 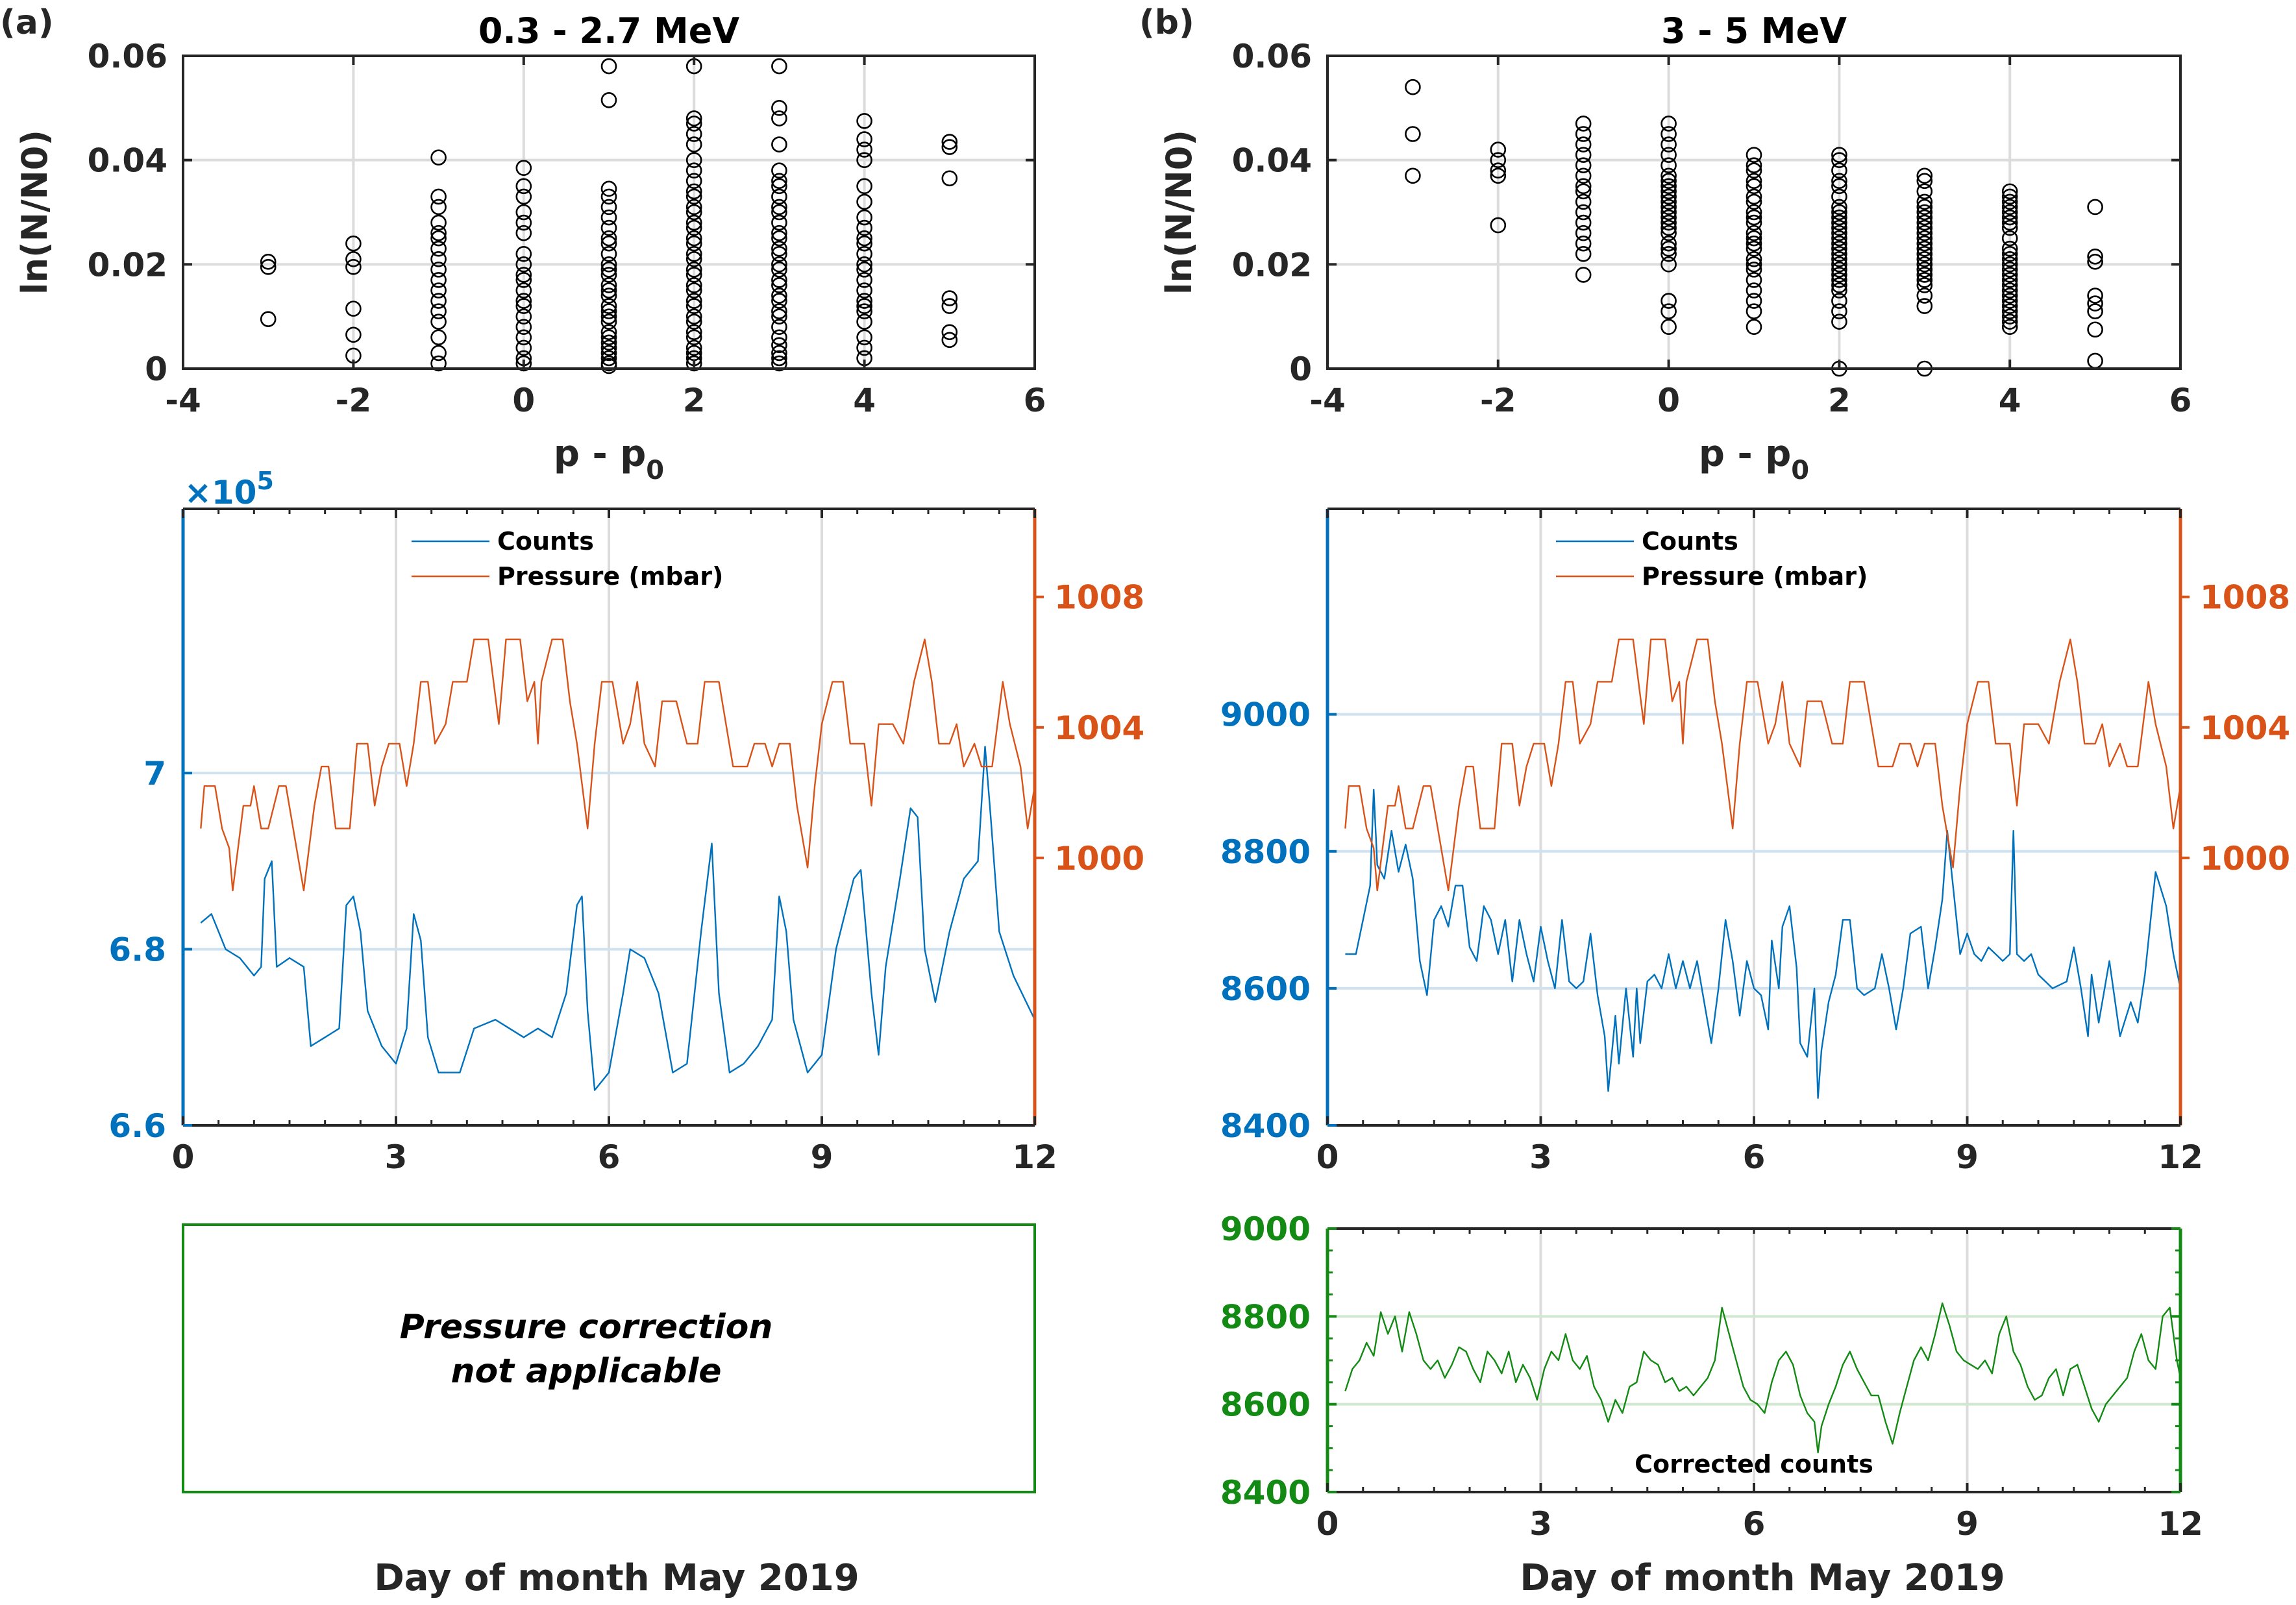 I want to click on legend-counts-label: Counts, so click(x=1690, y=541).